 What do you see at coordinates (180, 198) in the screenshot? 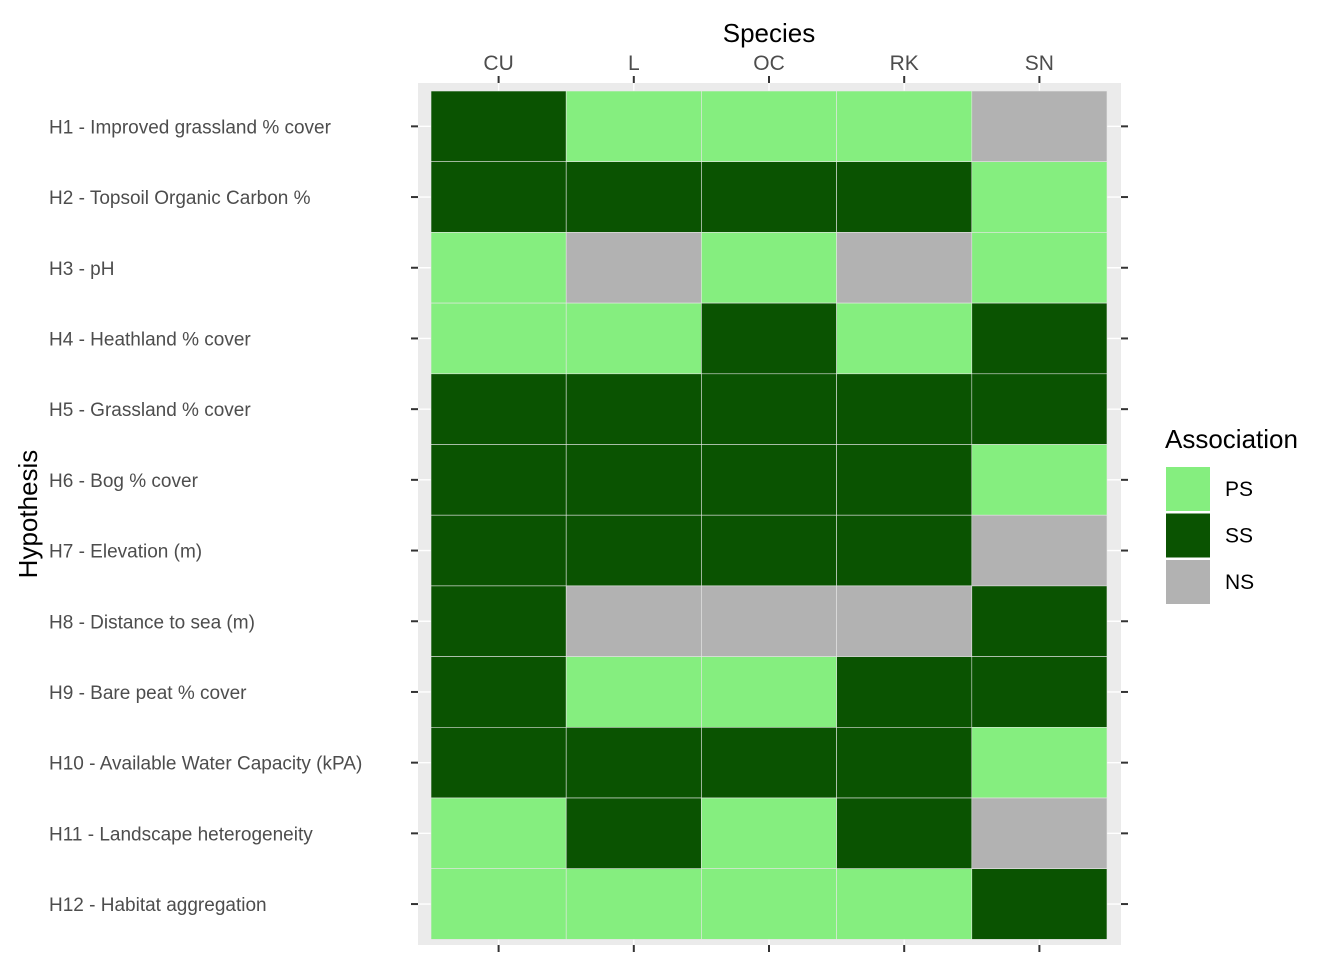
I see `y-tick-label: H2 - Topsoil Organic Carbon %` at bounding box center [180, 198].